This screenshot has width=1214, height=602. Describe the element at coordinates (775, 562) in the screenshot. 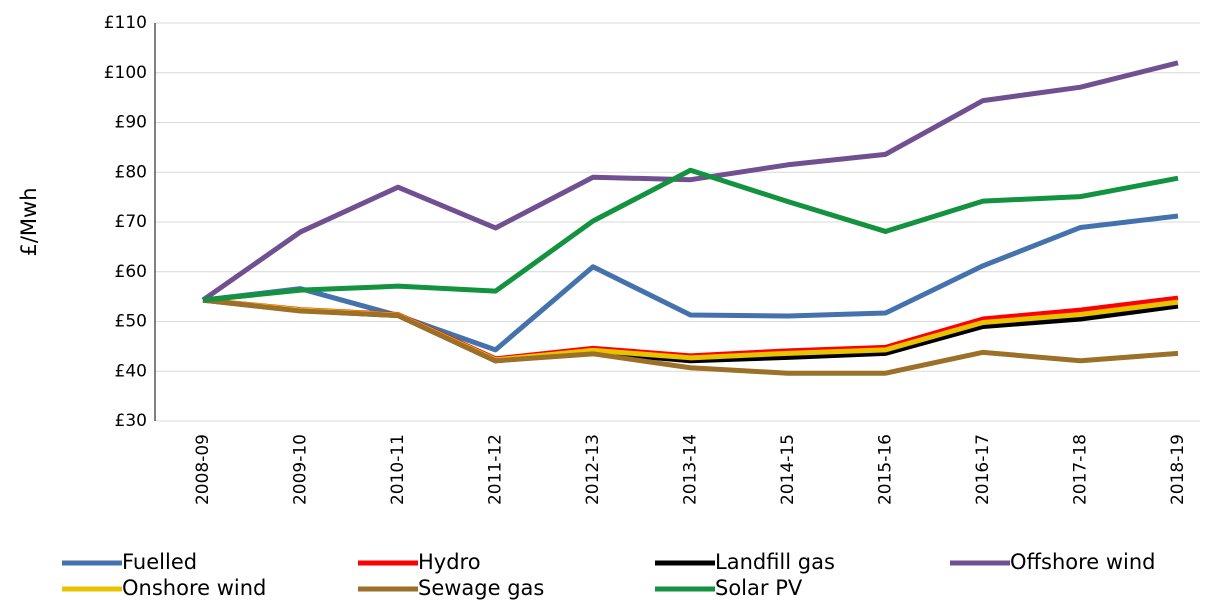

I see `legend-text: Landfill gas` at that location.